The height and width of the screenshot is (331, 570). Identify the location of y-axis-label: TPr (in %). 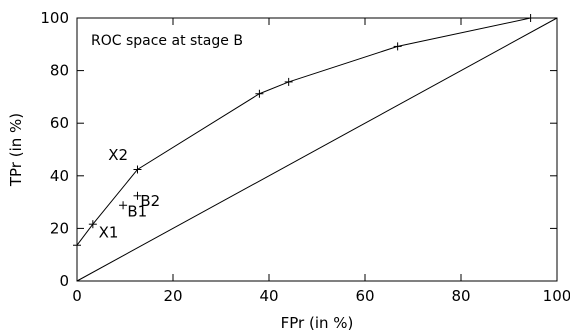
(16, 150).